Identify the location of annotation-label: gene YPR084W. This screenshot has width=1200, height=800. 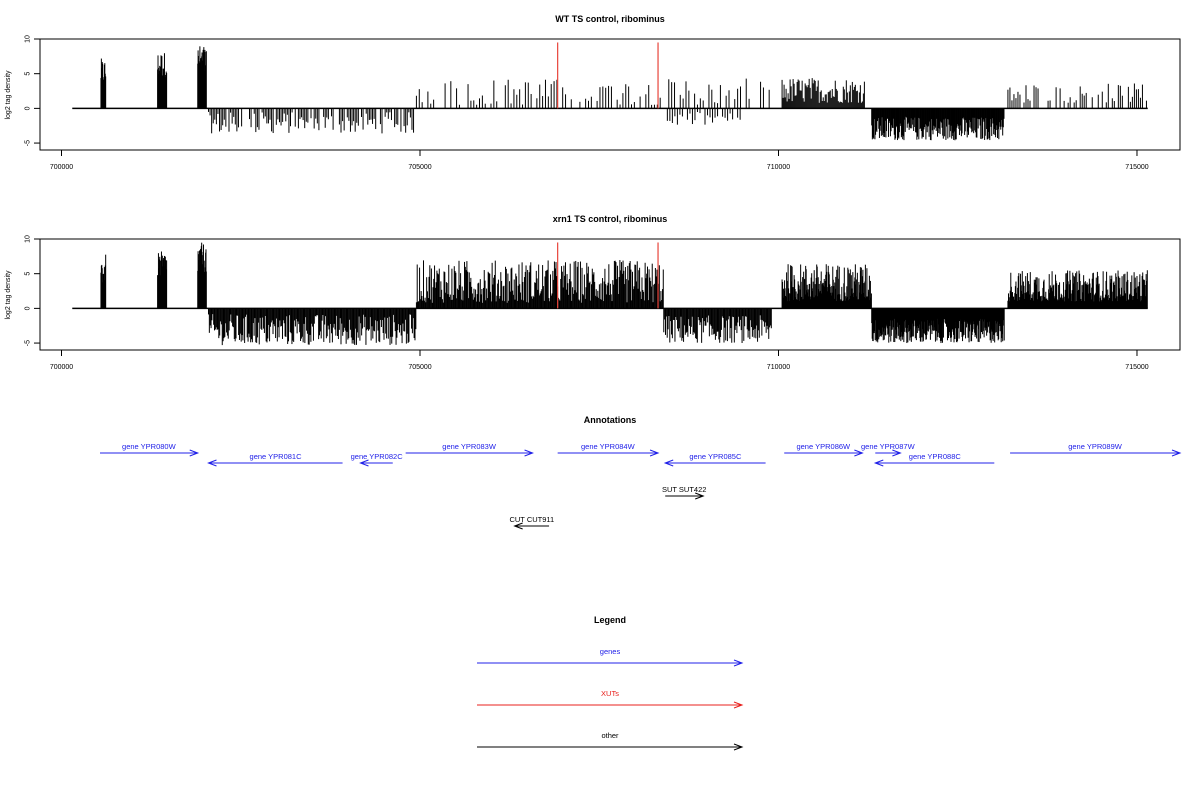
(608, 446).